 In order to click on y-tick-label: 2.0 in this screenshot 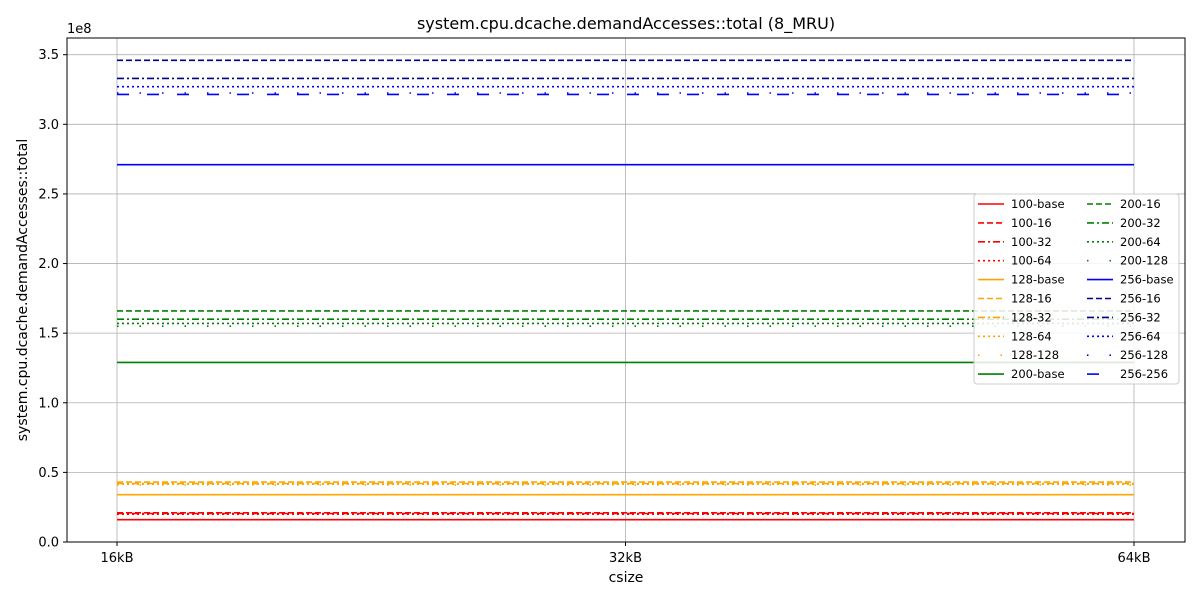, I will do `click(48, 264)`.